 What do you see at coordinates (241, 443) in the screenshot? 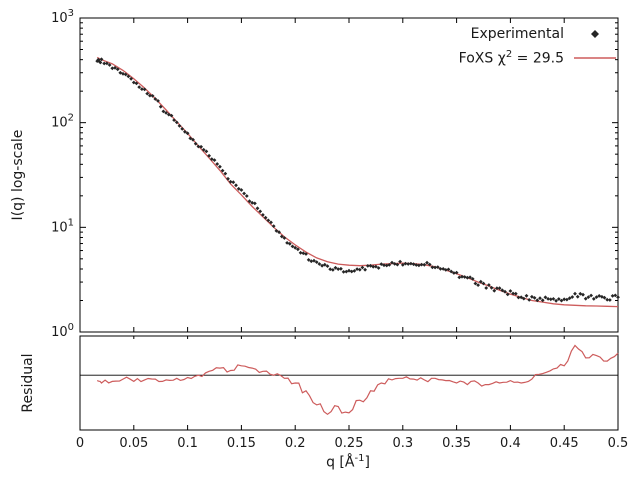
I see `svg-text: 0.15` at bounding box center [241, 443].